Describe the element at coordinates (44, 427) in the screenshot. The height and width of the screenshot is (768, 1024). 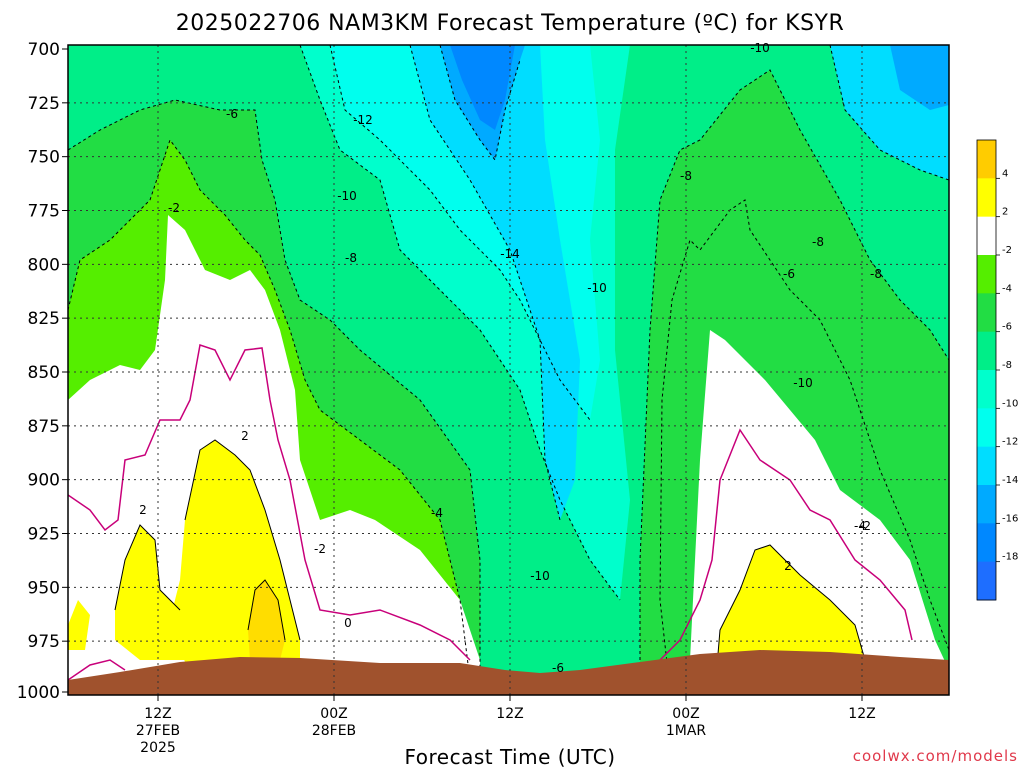
I see `y-tick-label: 875` at that location.